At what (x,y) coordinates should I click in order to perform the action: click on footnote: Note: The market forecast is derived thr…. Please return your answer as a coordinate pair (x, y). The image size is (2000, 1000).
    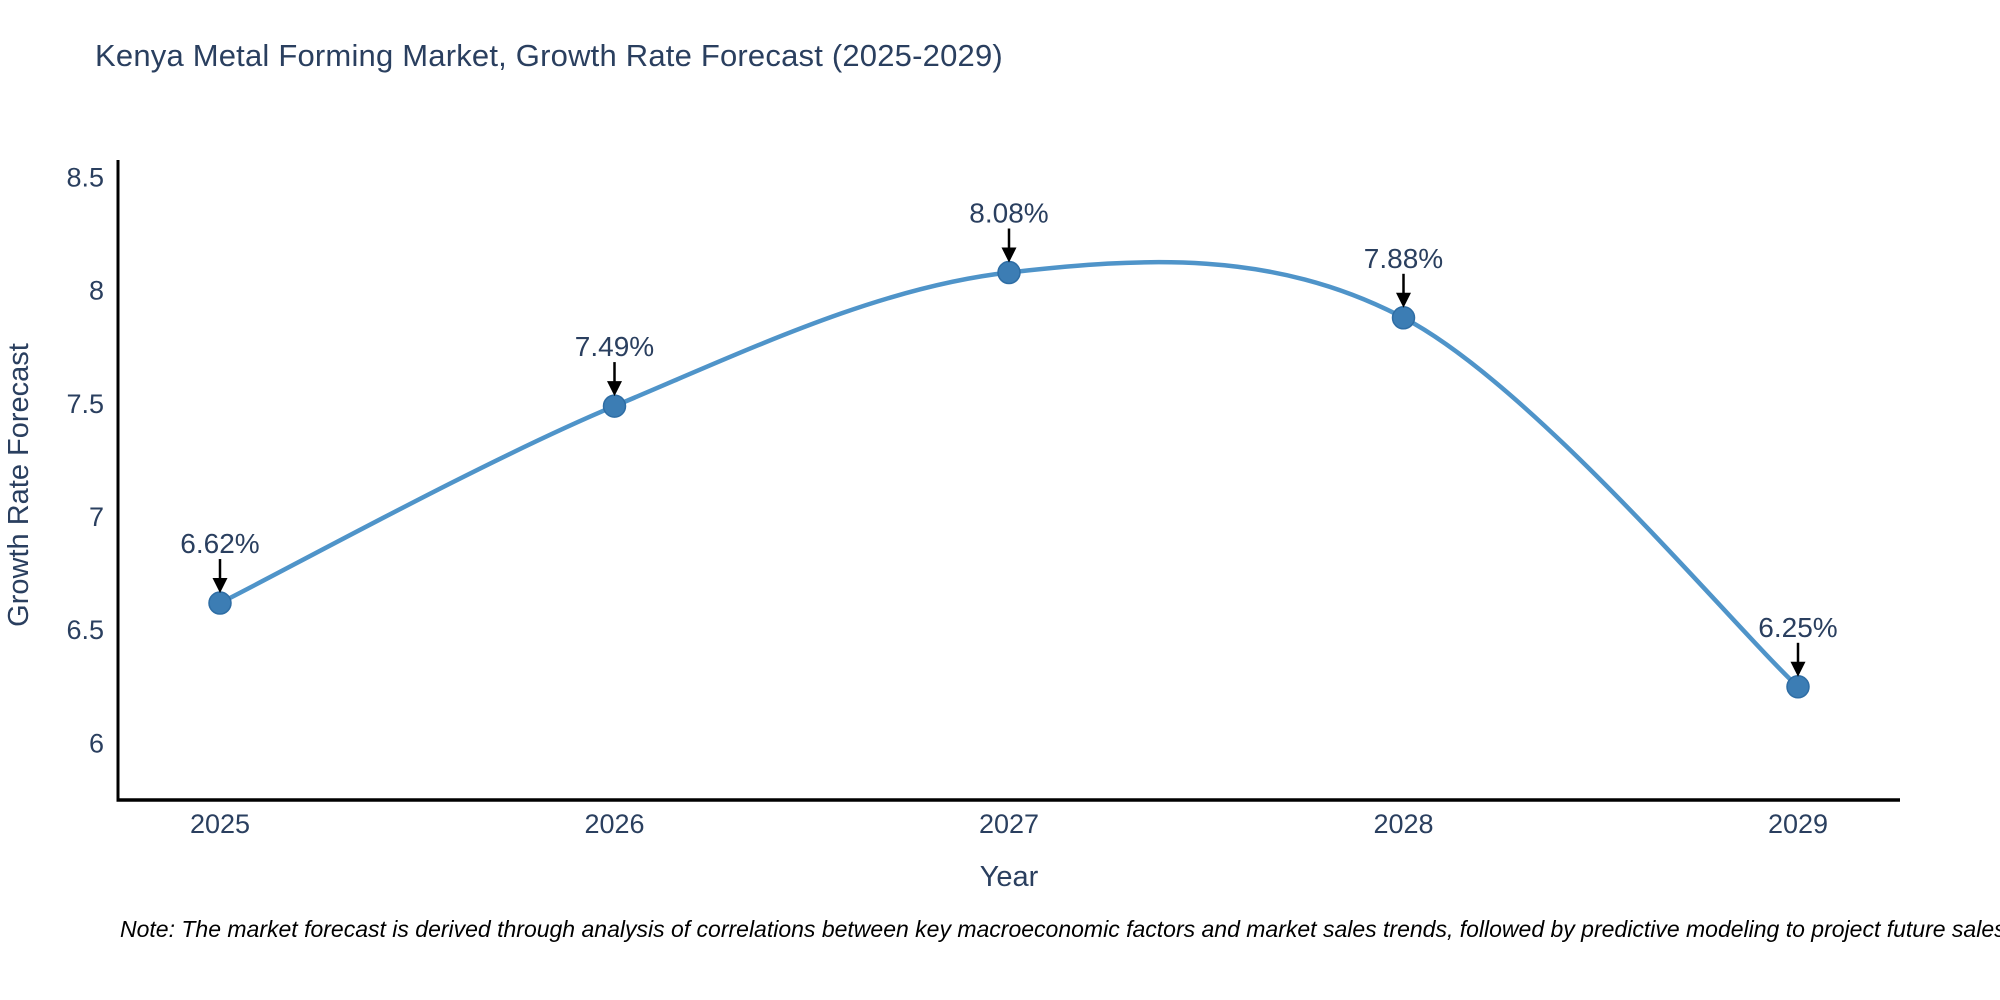
    Looking at the image, I should click on (1060, 929).